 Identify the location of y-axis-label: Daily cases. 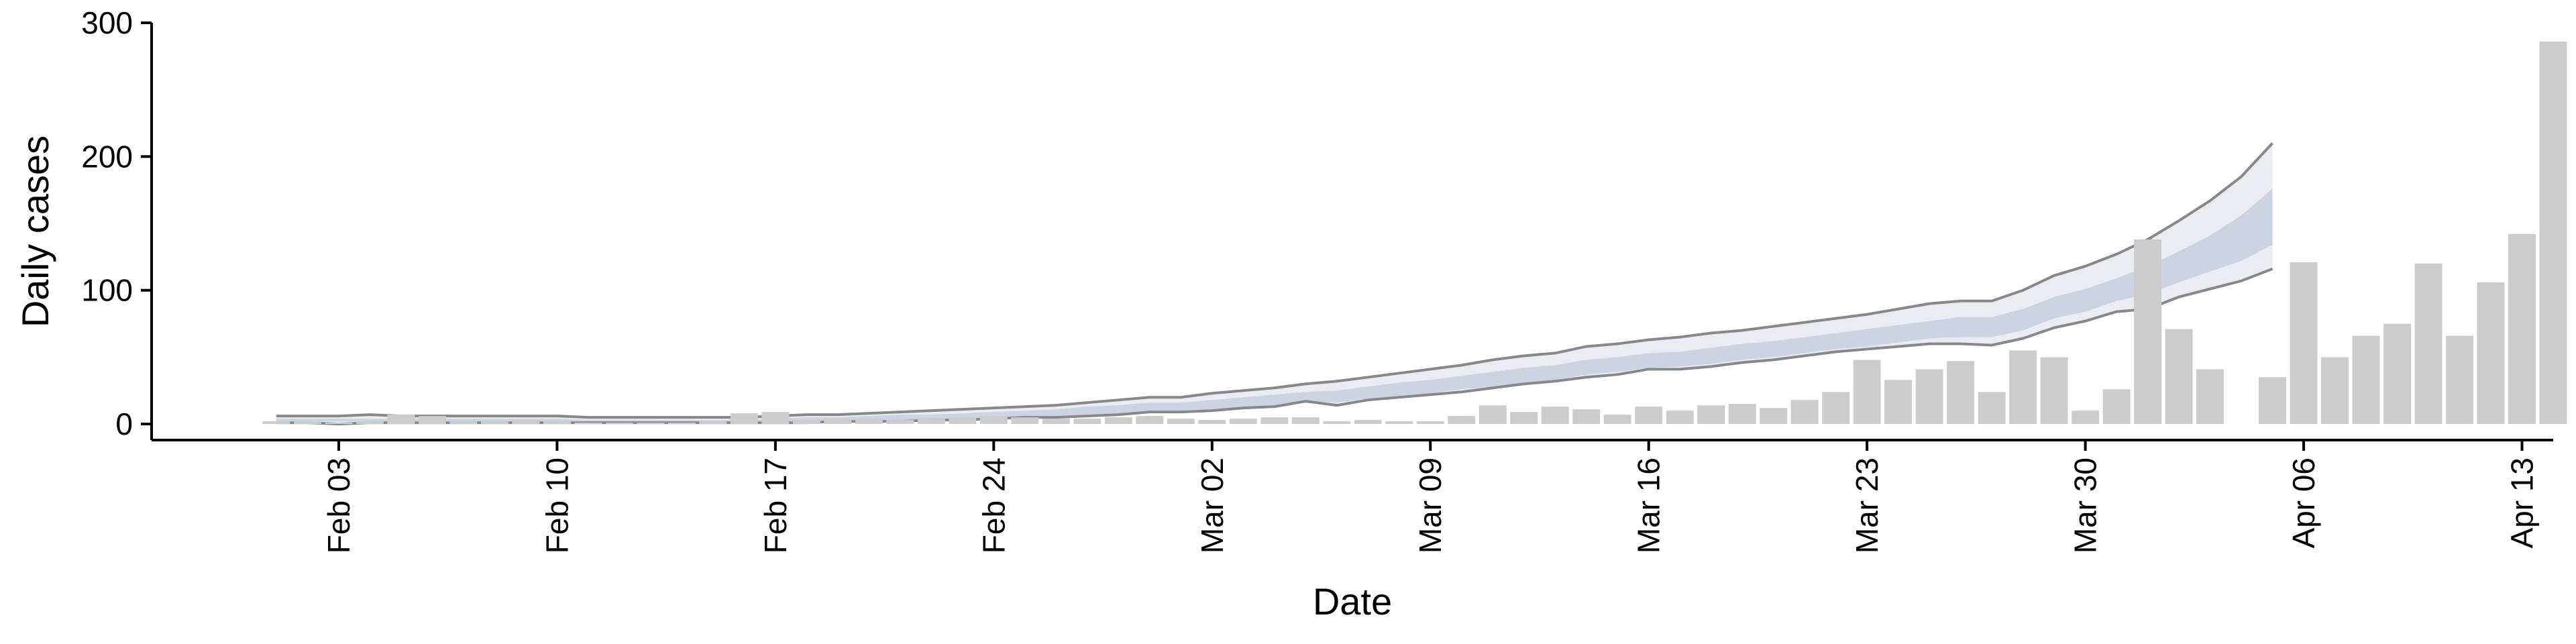
(35, 231).